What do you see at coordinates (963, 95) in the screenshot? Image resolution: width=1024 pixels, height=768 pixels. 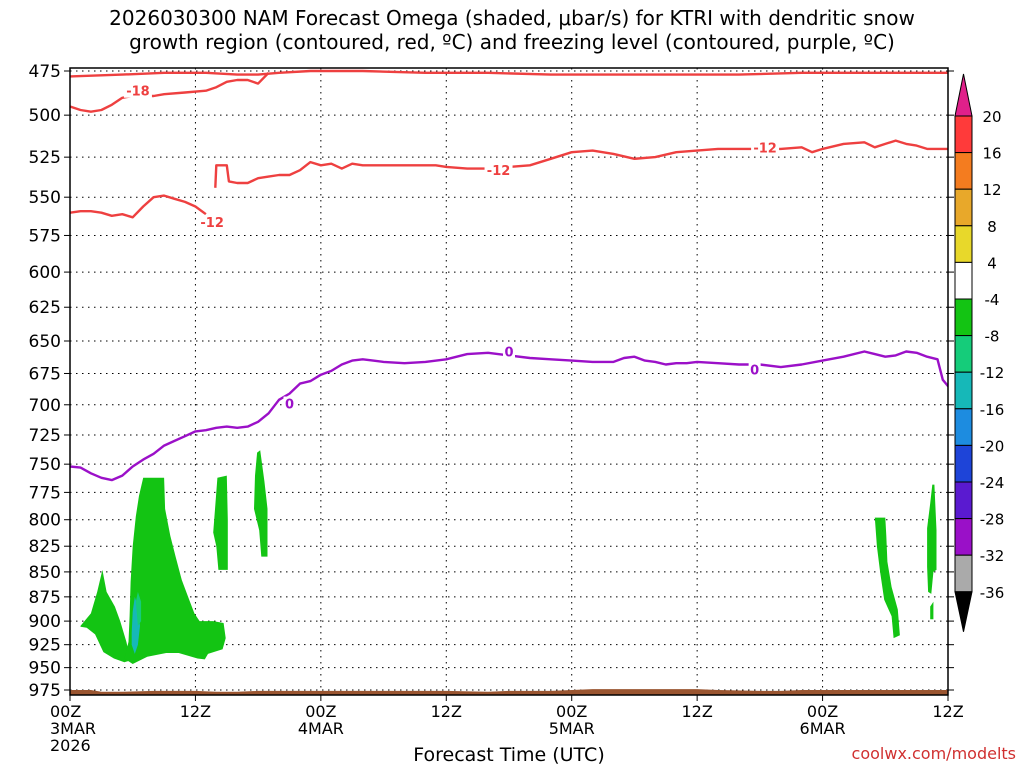 I see `colorbar-arrow-top` at bounding box center [963, 95].